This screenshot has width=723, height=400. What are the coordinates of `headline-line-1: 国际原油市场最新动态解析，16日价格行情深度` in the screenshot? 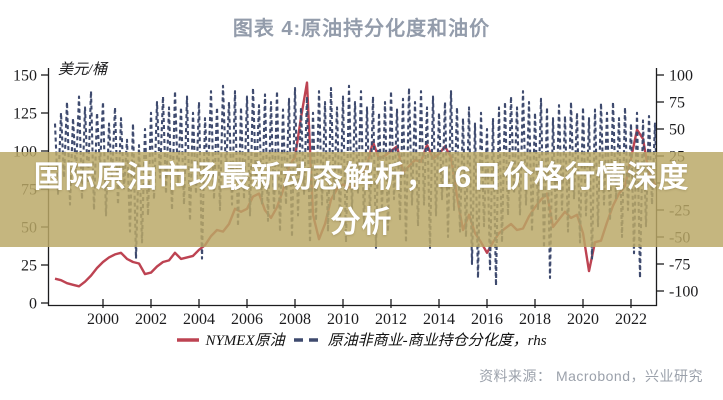 It's located at (361, 177).